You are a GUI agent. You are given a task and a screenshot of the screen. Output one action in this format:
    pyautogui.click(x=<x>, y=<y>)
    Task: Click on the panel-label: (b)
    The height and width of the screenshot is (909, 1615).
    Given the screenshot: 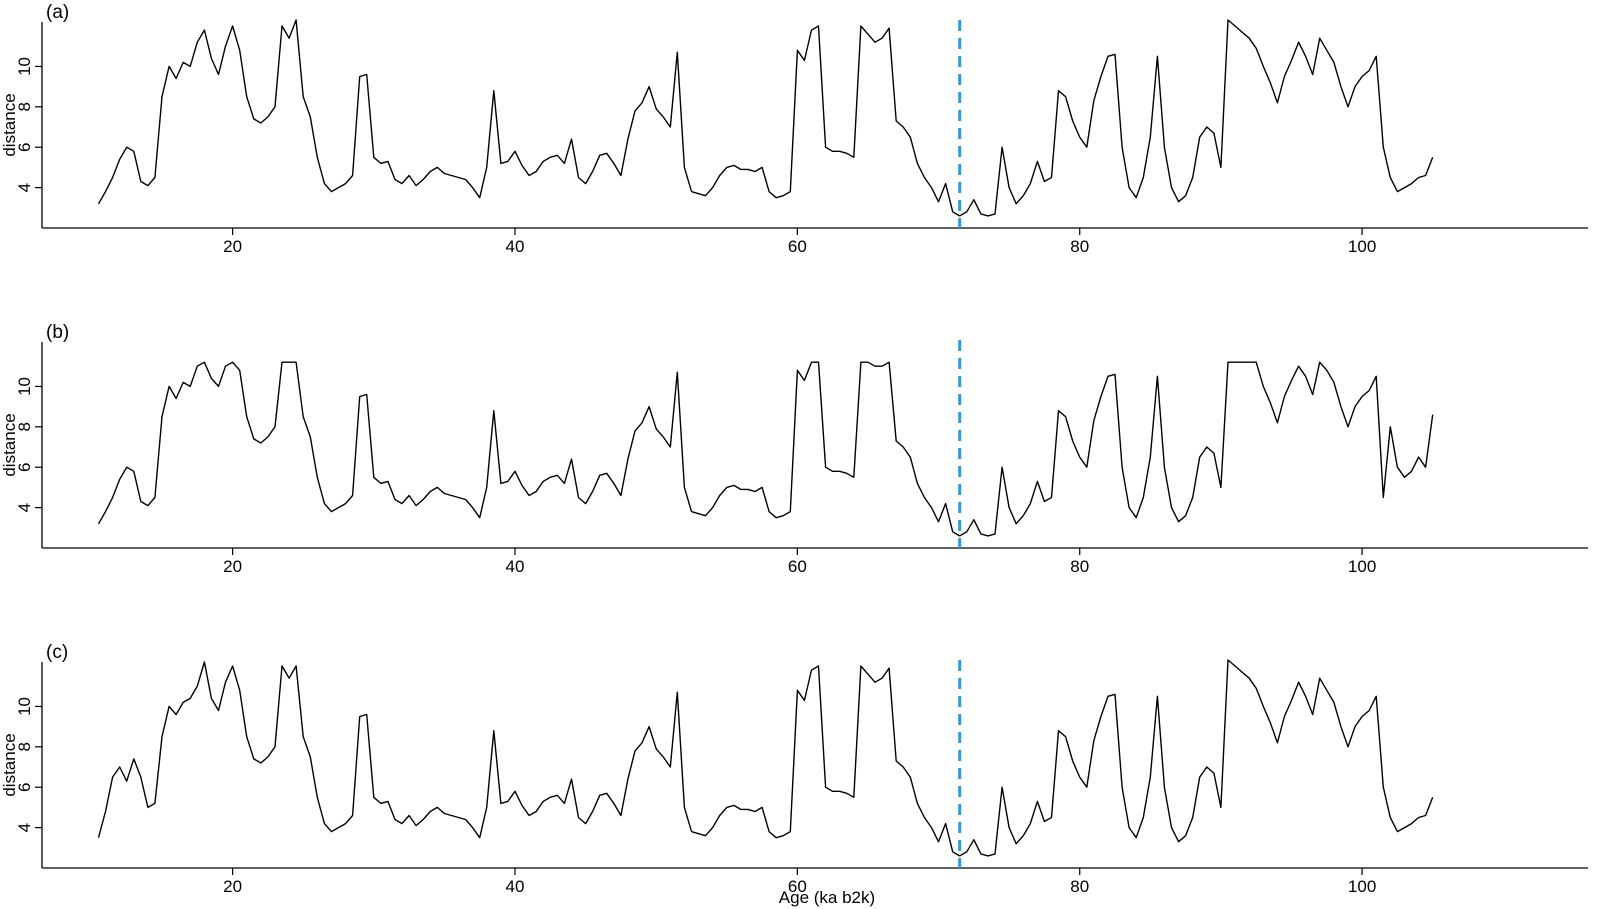 What is the action you would take?
    pyautogui.click(x=57, y=332)
    